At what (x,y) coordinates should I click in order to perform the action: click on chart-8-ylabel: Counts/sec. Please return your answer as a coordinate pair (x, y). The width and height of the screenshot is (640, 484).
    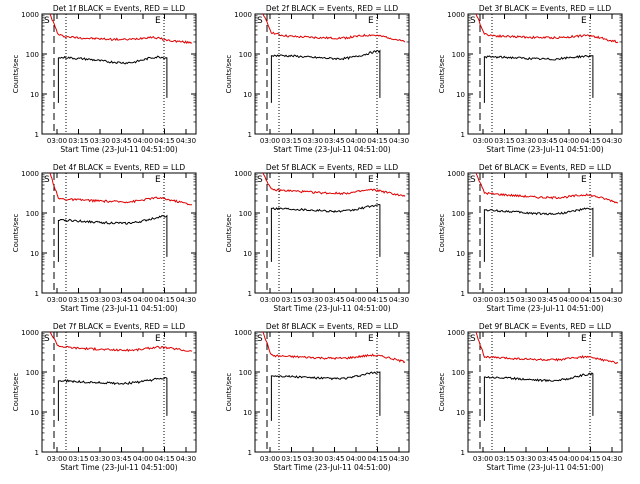
    Looking at the image, I should click on (229, 392).